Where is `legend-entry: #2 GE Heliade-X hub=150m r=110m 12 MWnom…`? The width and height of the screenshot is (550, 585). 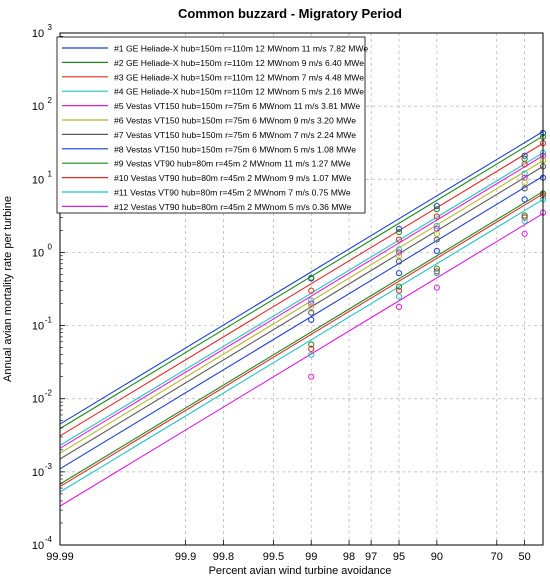
legend-entry: #2 GE Heliade-X hub=150m r=110m 12 MWnom… is located at coordinates (239, 63).